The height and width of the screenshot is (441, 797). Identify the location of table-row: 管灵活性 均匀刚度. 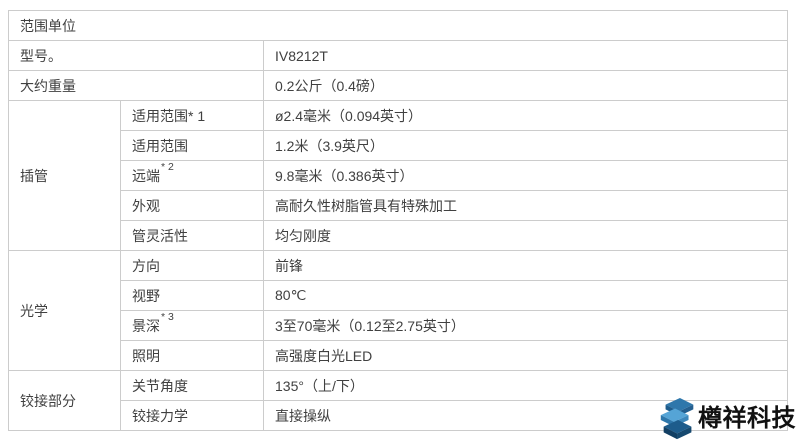
(399, 235).